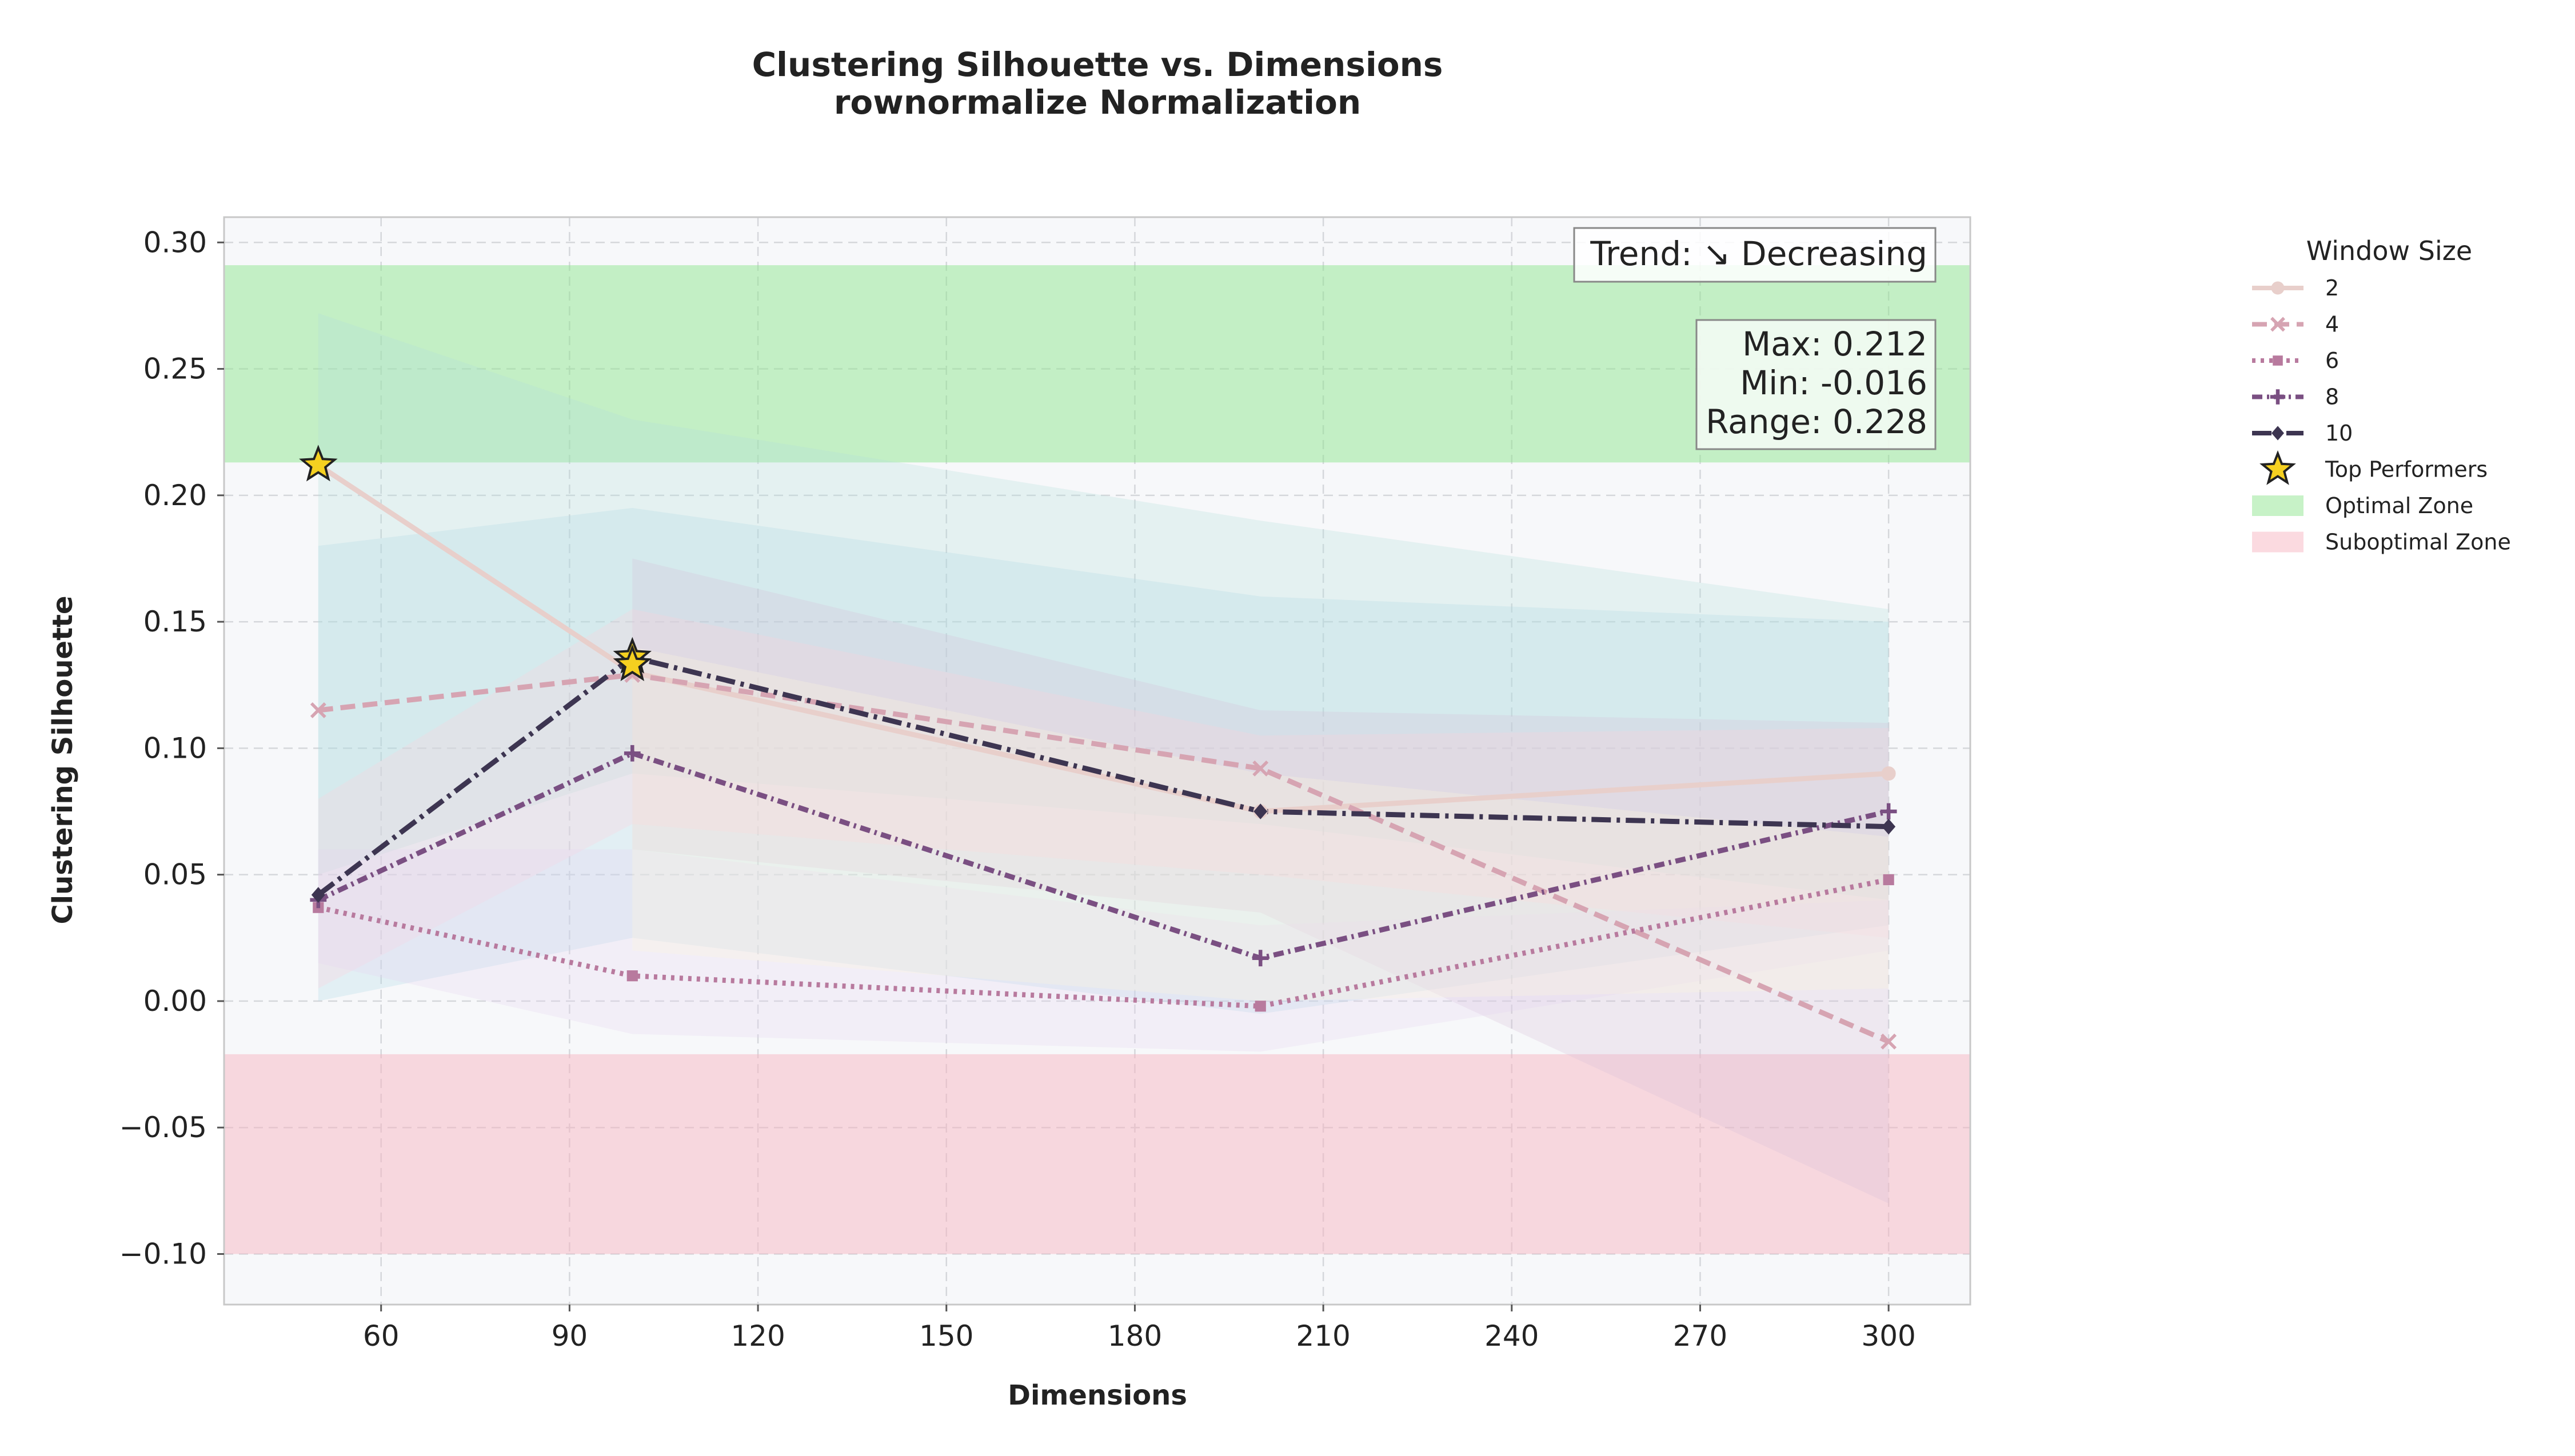  What do you see at coordinates (1323, 1336) in the screenshot?
I see `x-tick-label: 210` at bounding box center [1323, 1336].